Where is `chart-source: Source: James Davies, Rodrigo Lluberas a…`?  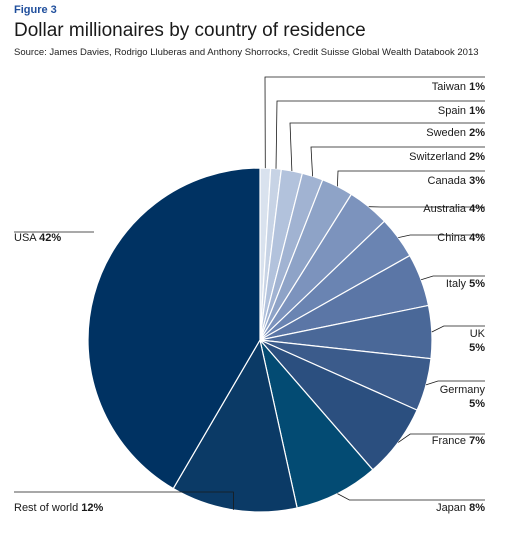
chart-source: Source: James Davies, Rodrigo Lluberas a… is located at coordinates (246, 52).